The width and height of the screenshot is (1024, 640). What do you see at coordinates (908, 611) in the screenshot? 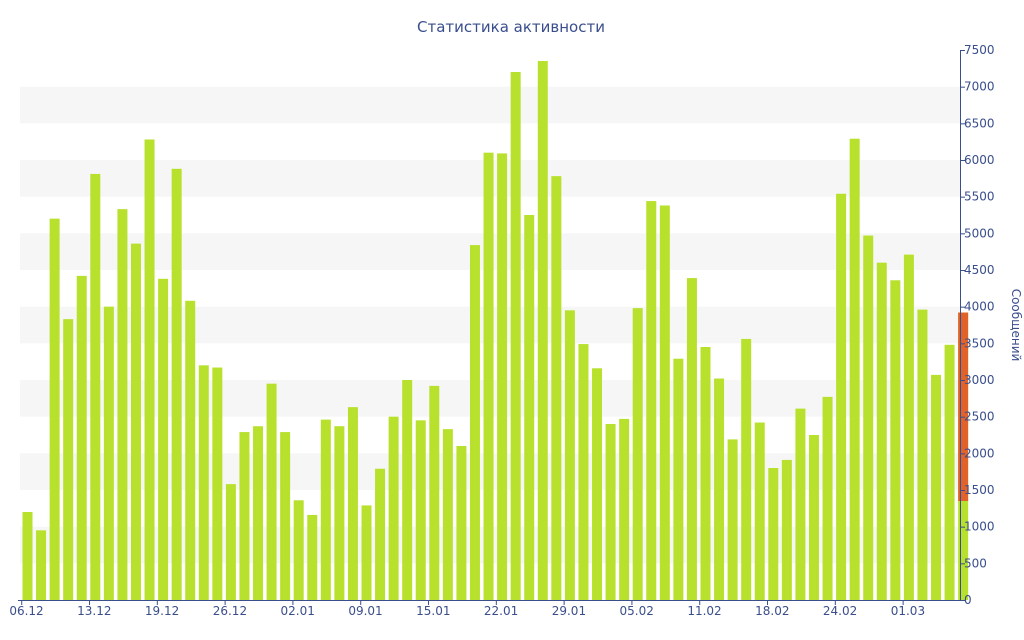
I see `x-tick-label: 01.03` at bounding box center [908, 611].